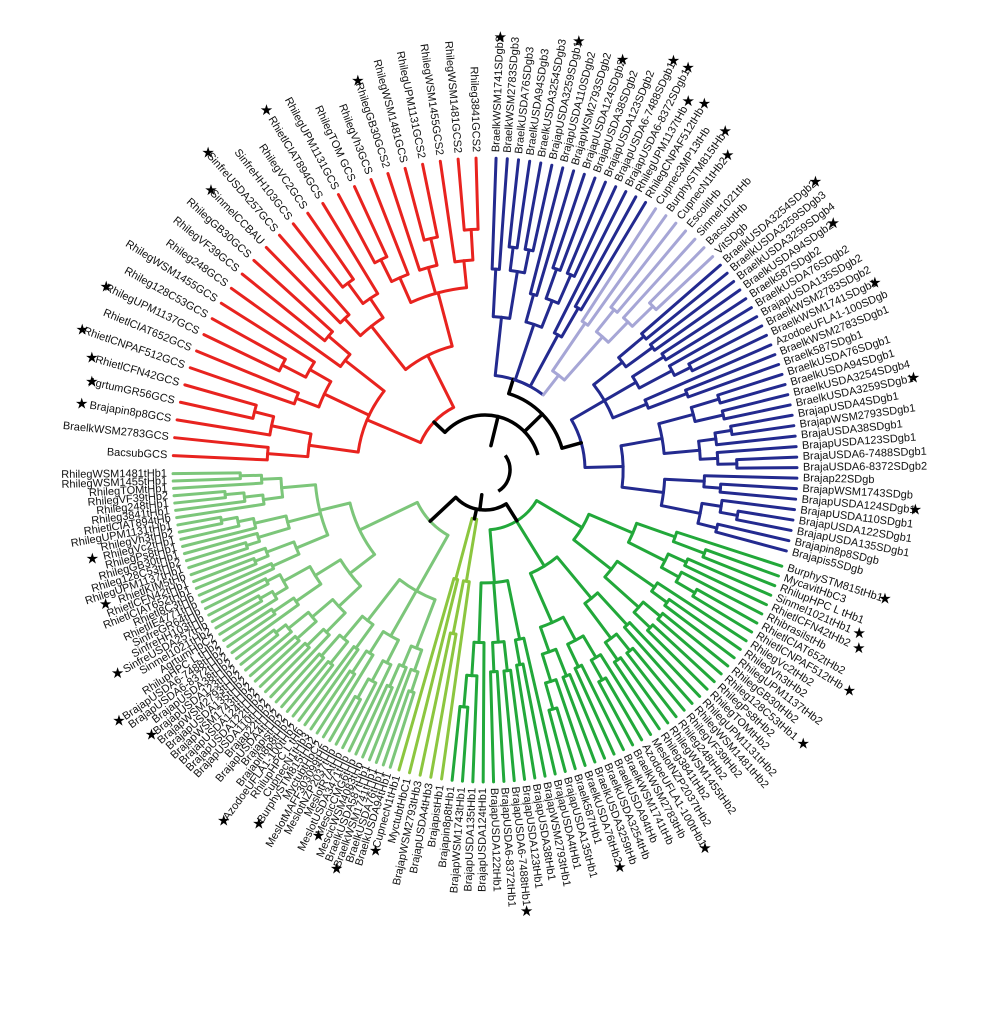  I want to click on root-branch, so click(511, 386).